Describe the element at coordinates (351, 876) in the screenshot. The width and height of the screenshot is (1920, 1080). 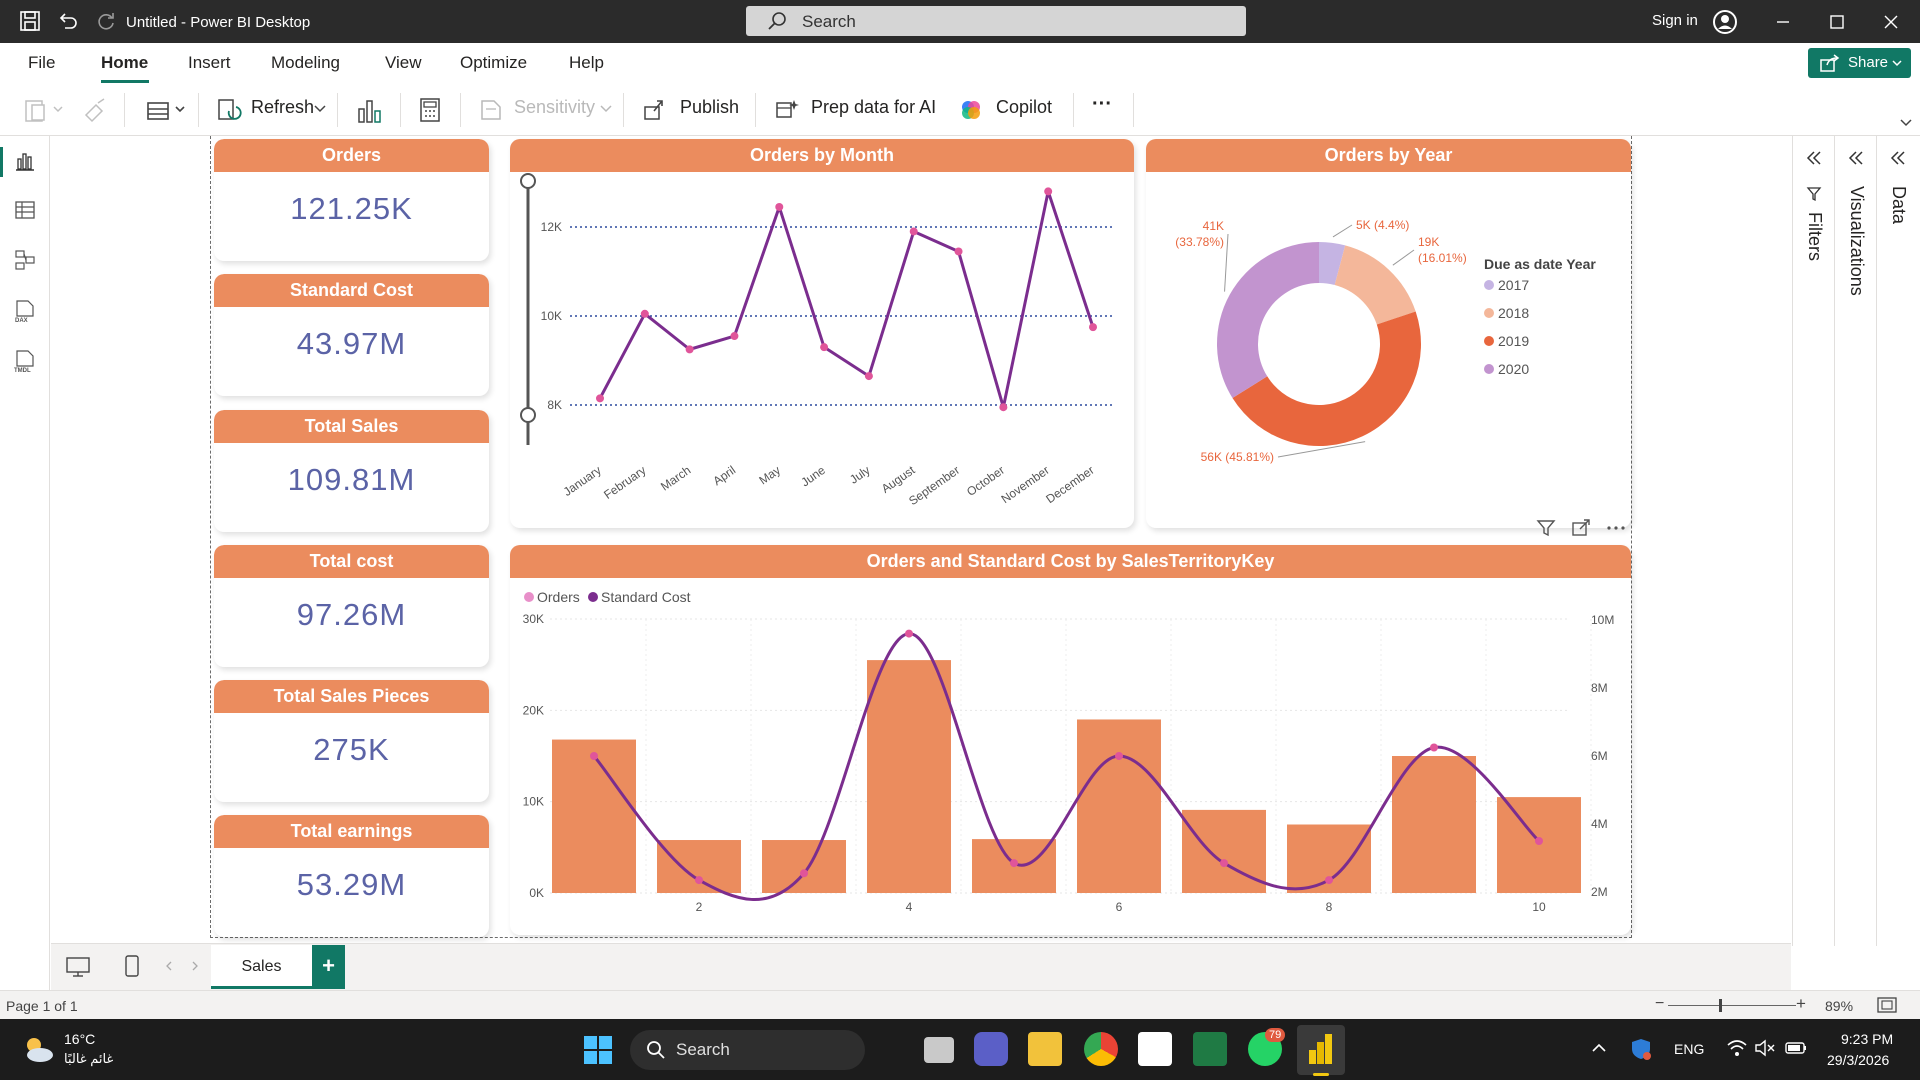
I see `kpi-card-total-earnings: Total earnings 53.29M` at that location.